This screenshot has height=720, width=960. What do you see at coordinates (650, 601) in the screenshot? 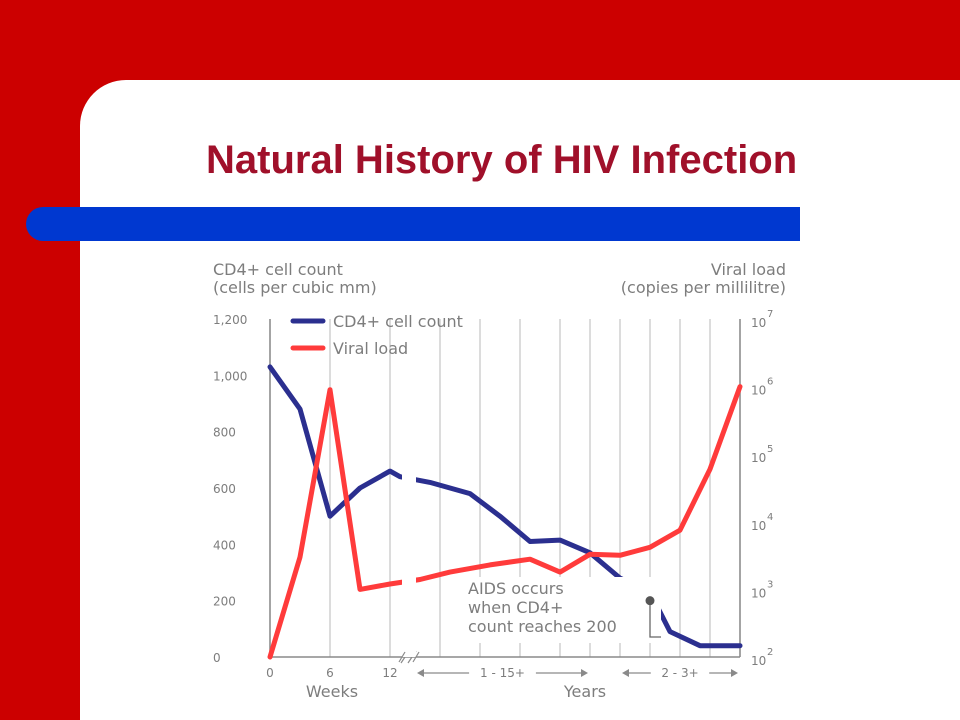
I see `annotation-marker` at bounding box center [650, 601].